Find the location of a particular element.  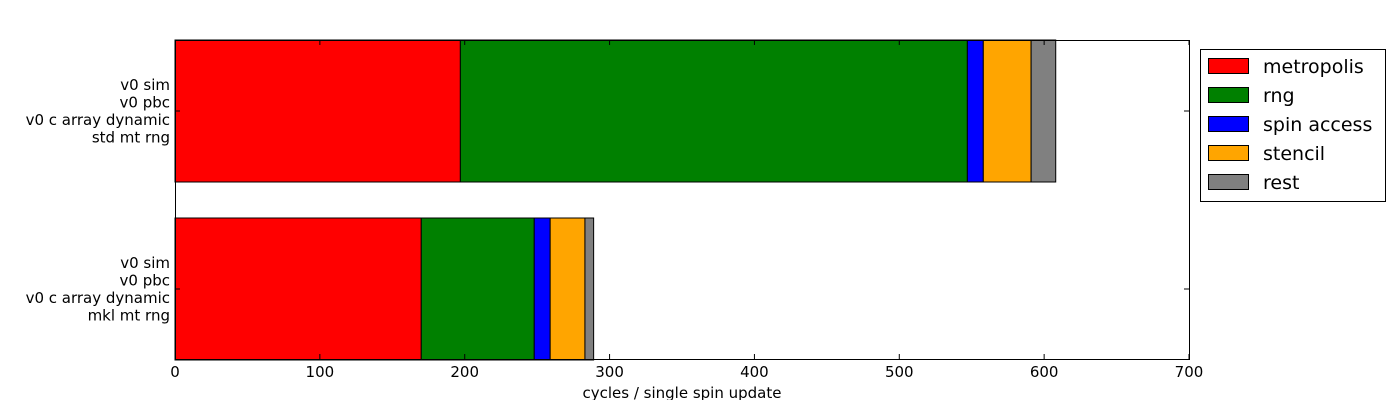

legend: metropolis rng spin access stencil rest is located at coordinates (1293, 125).